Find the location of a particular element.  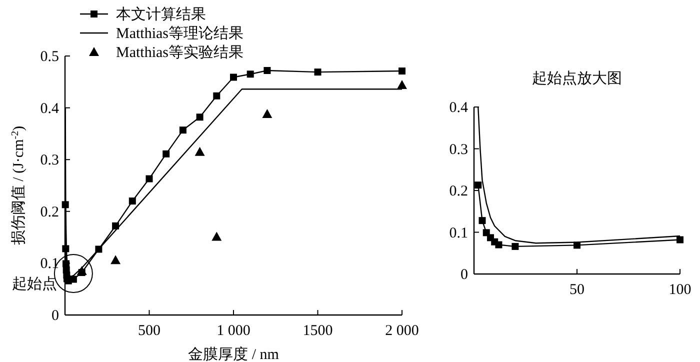

legend-label: Matthias等理论结果 is located at coordinates (180, 33).